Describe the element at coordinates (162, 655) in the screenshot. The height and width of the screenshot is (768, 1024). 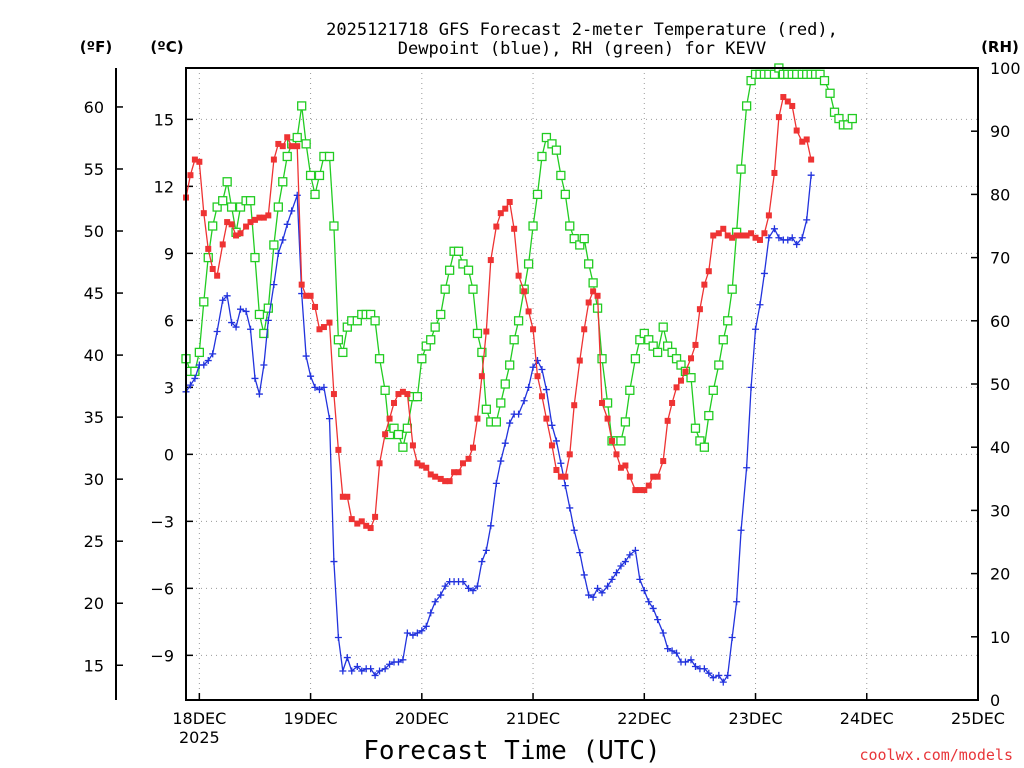
I see `celsius-tick-label: −9` at that location.